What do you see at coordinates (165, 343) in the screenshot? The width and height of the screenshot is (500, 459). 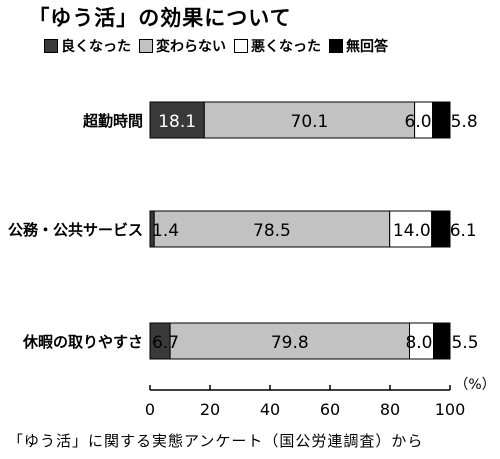 I see `data-label: 6.7` at bounding box center [165, 343].